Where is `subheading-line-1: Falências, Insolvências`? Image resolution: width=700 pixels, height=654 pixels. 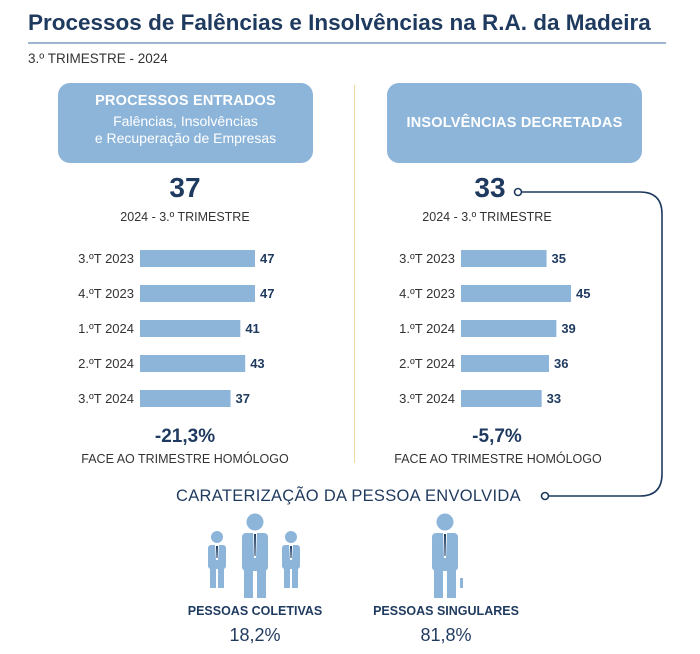
subheading-line-1: Falências, Insolvências is located at coordinates (185, 121).